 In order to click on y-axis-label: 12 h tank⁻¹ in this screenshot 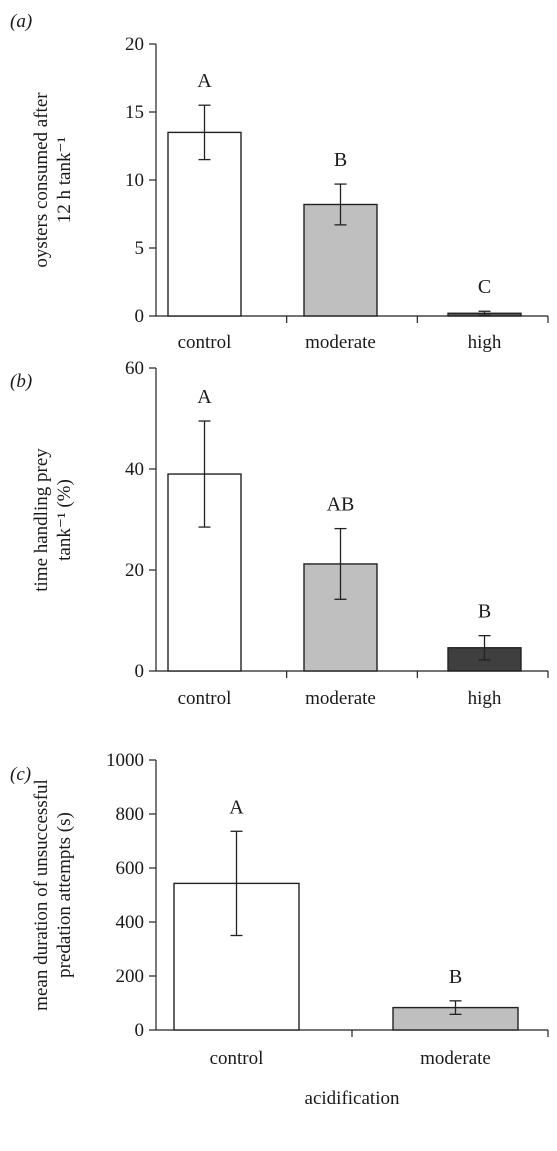, I will do `click(64, 179)`.